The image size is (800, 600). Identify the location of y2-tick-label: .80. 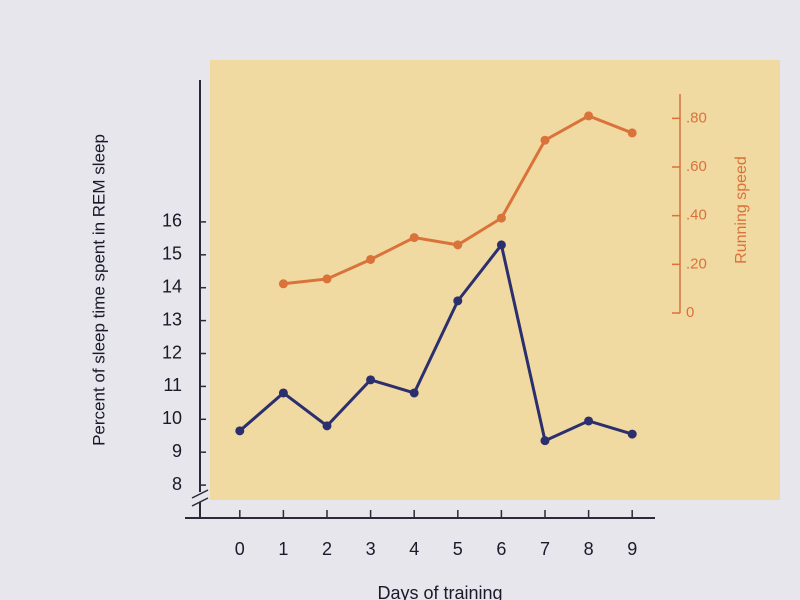
(696, 117).